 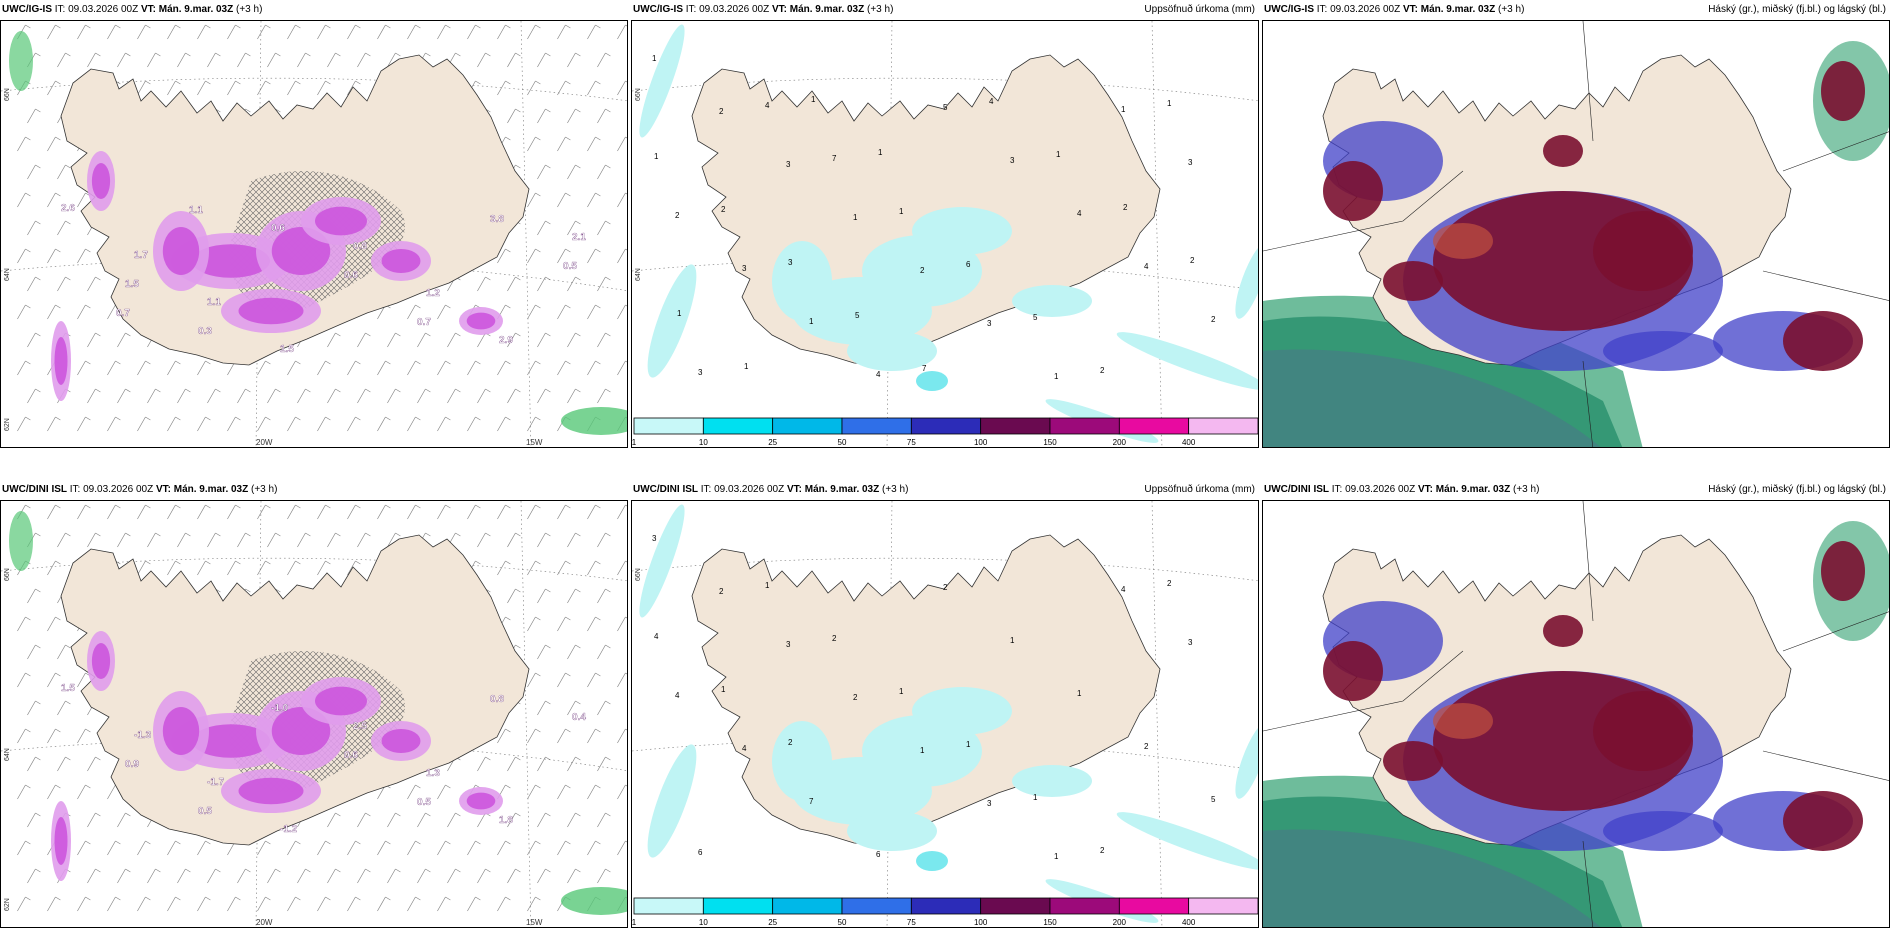 What do you see at coordinates (834, 158) in the screenshot?
I see `precip-value: 7` at bounding box center [834, 158].